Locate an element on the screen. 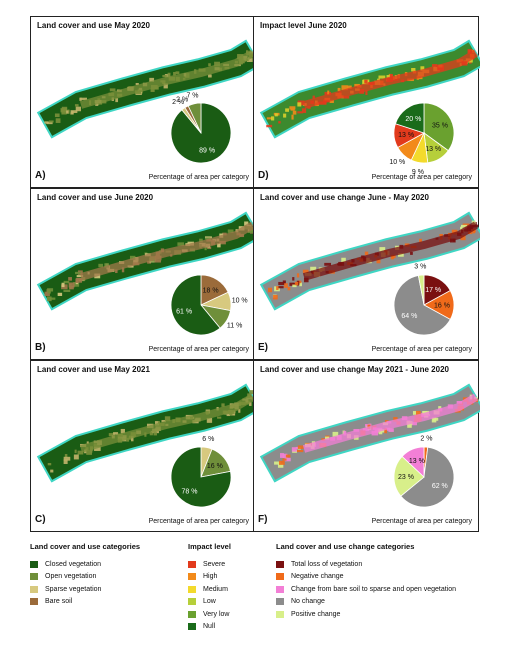  legend-label: Negative change is located at coordinates (317, 577).